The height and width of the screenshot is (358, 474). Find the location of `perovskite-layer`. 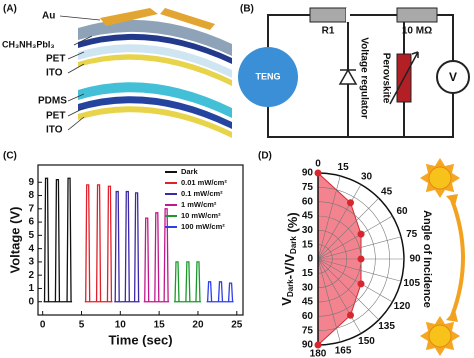

perovskite-layer is located at coordinates (155, 37).